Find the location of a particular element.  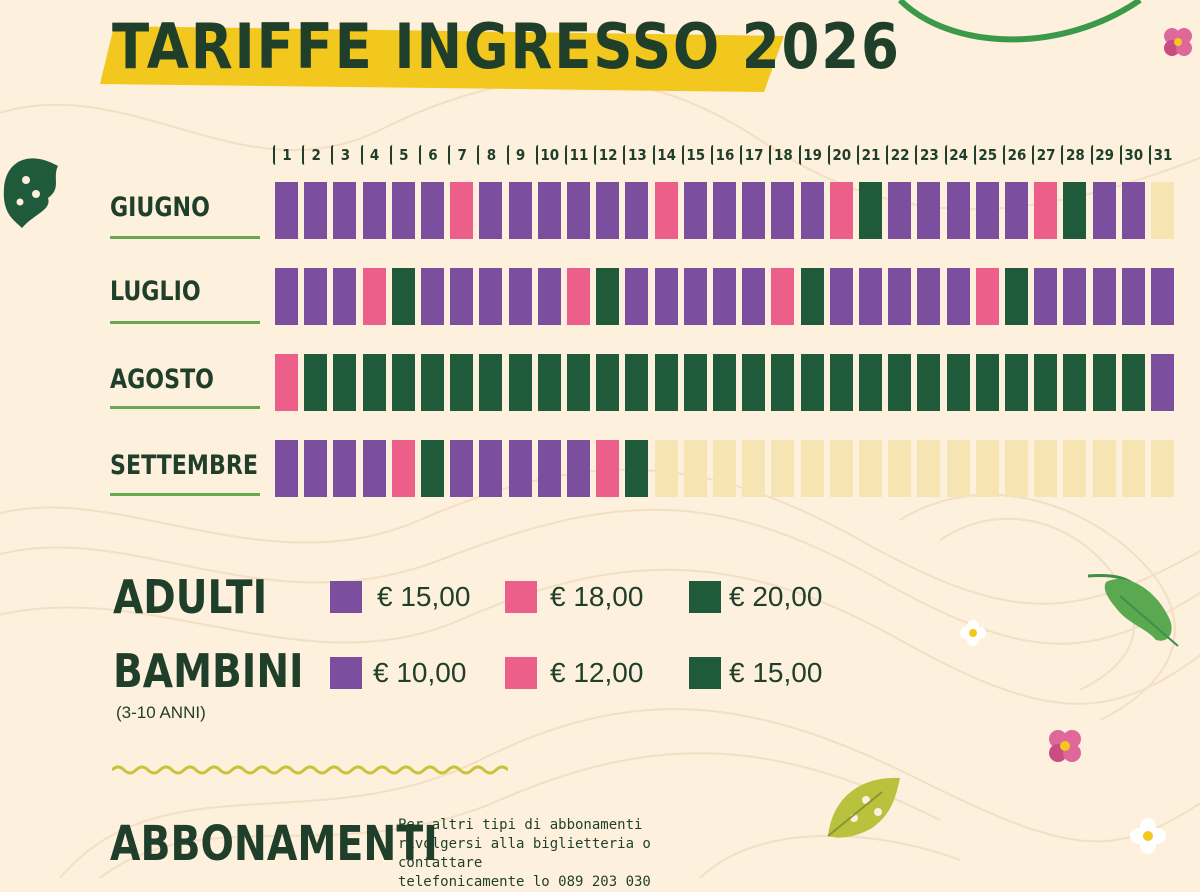

day-number: 19 is located at coordinates (811, 155).